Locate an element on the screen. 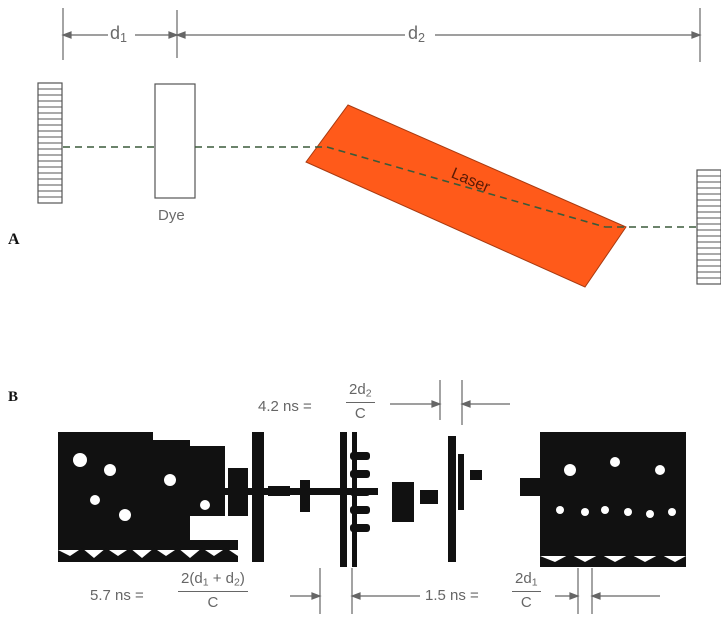 This screenshot has width=721, height=621. left-num-sub1: 1 is located at coordinates (205, 582).